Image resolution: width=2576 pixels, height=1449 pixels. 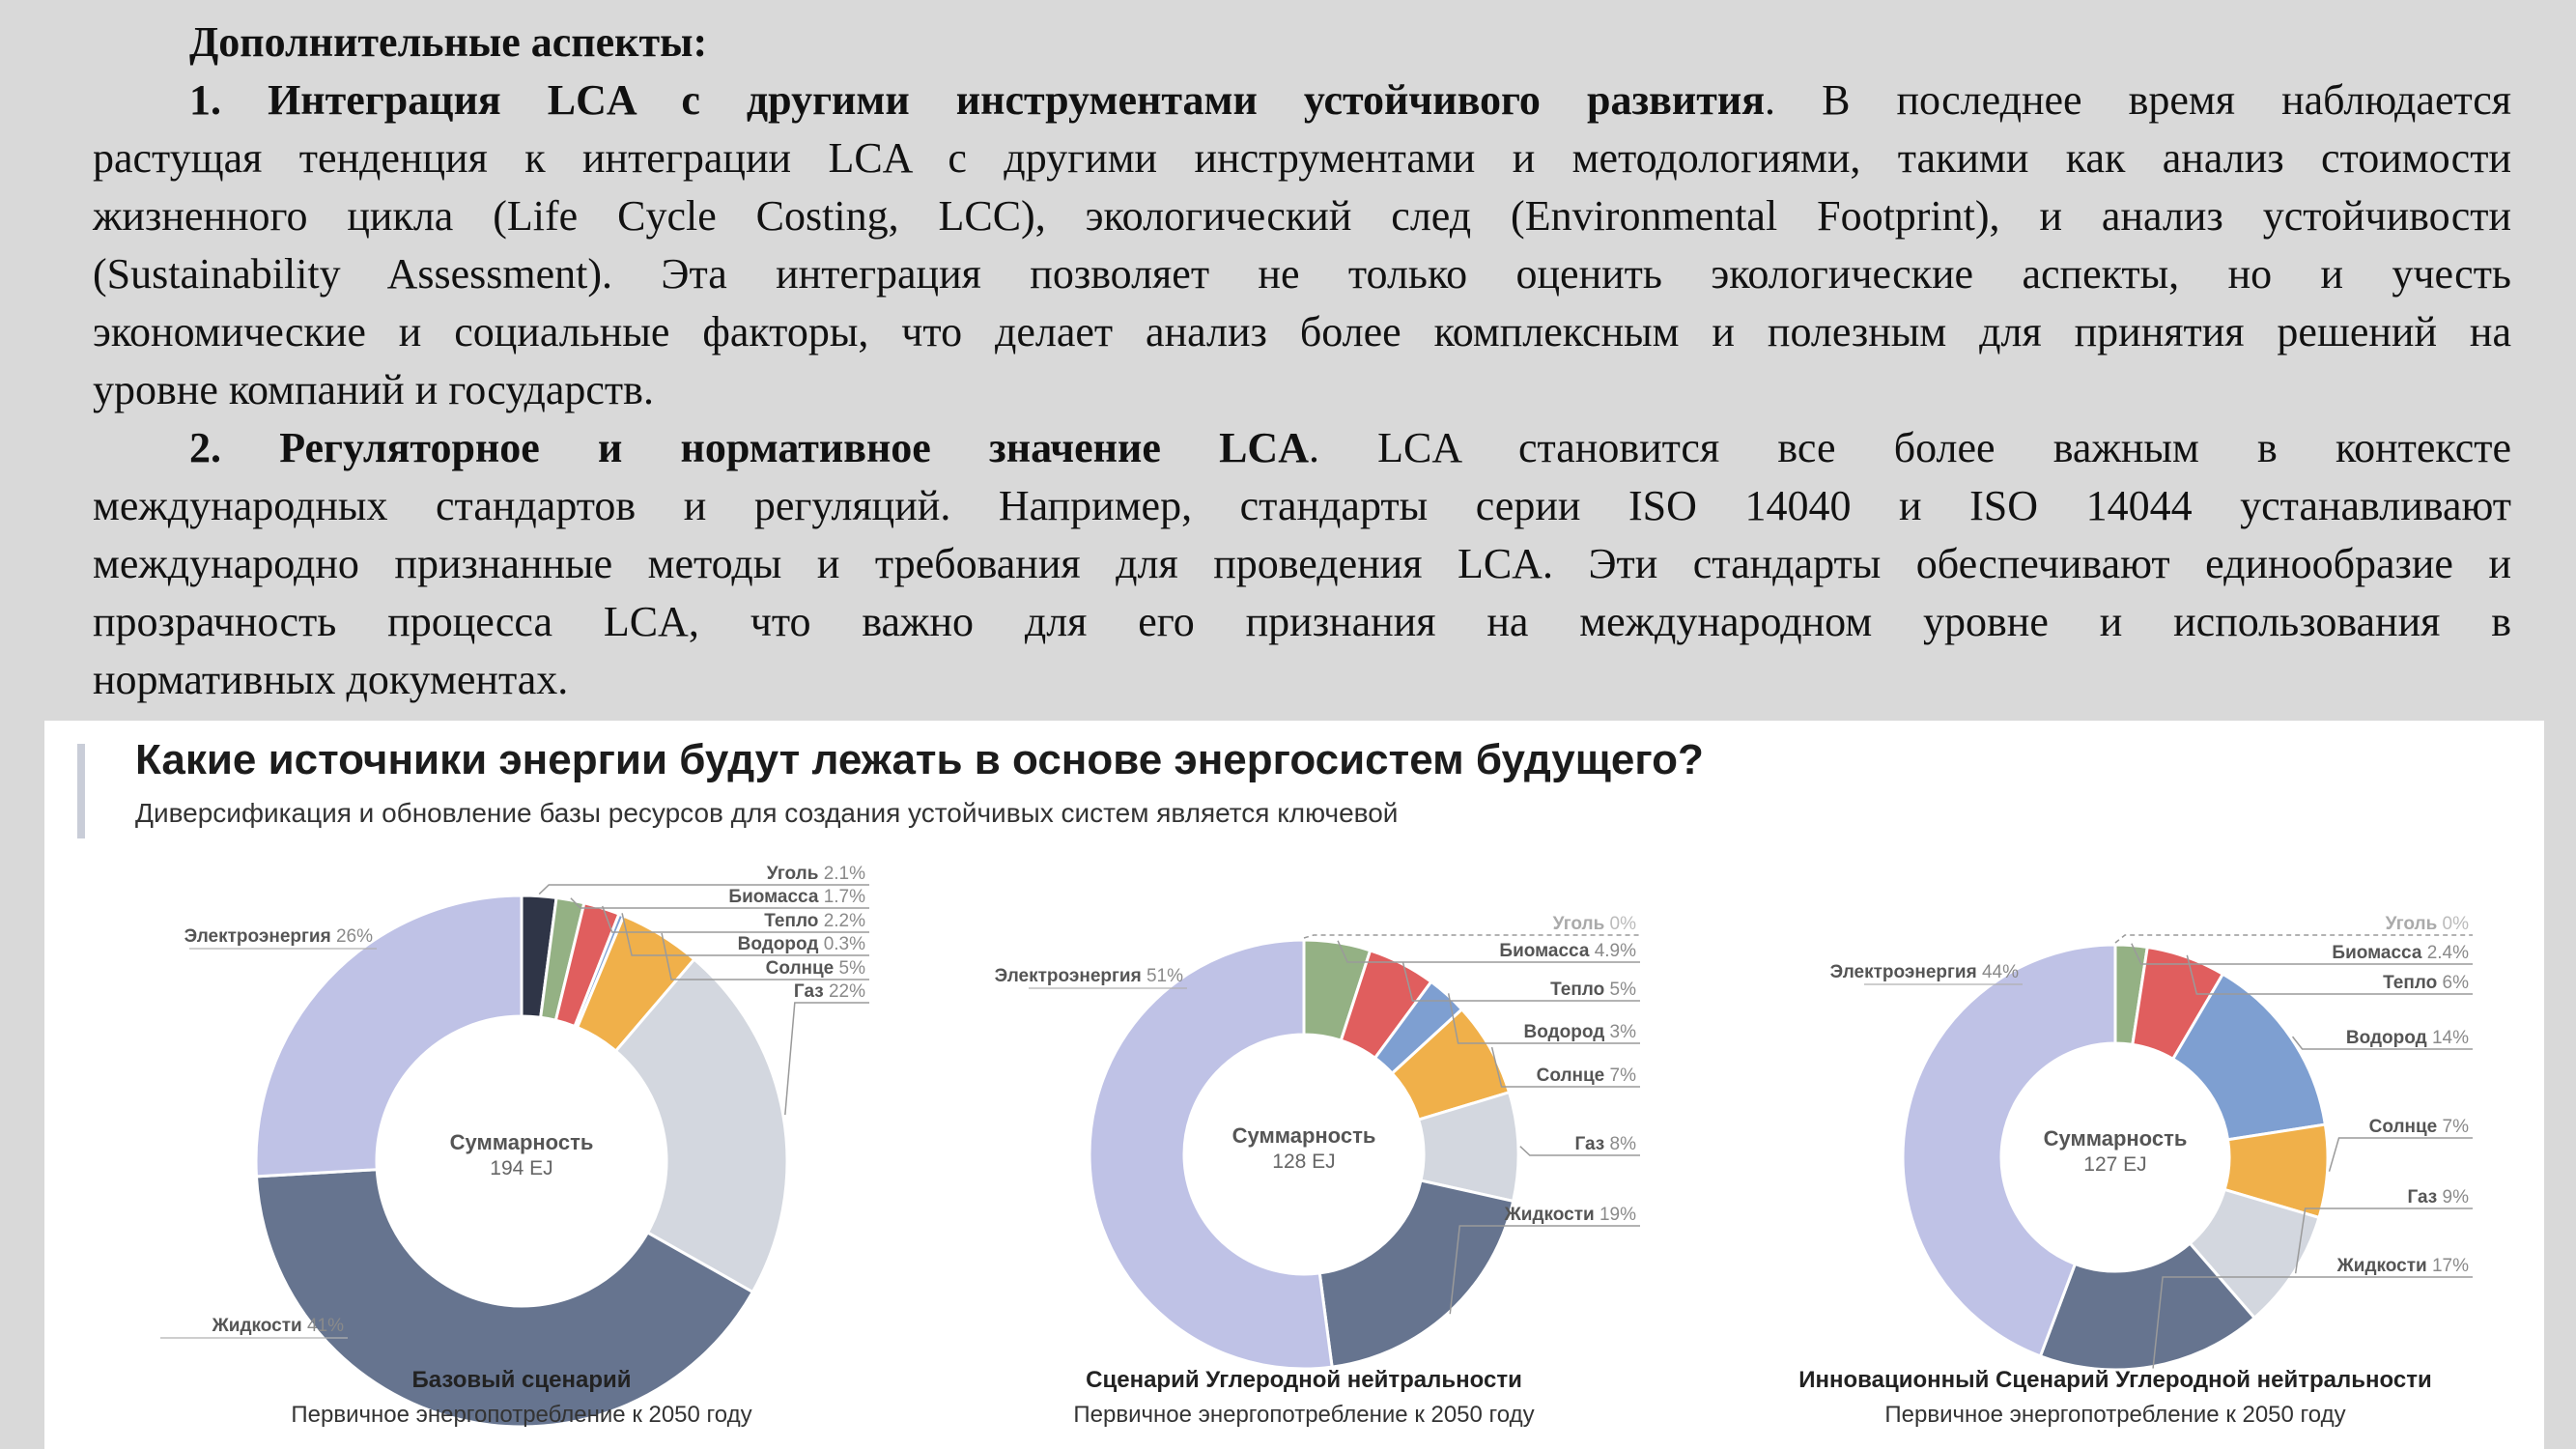 I want to click on figure-accent-bar, so click(x=81, y=791).